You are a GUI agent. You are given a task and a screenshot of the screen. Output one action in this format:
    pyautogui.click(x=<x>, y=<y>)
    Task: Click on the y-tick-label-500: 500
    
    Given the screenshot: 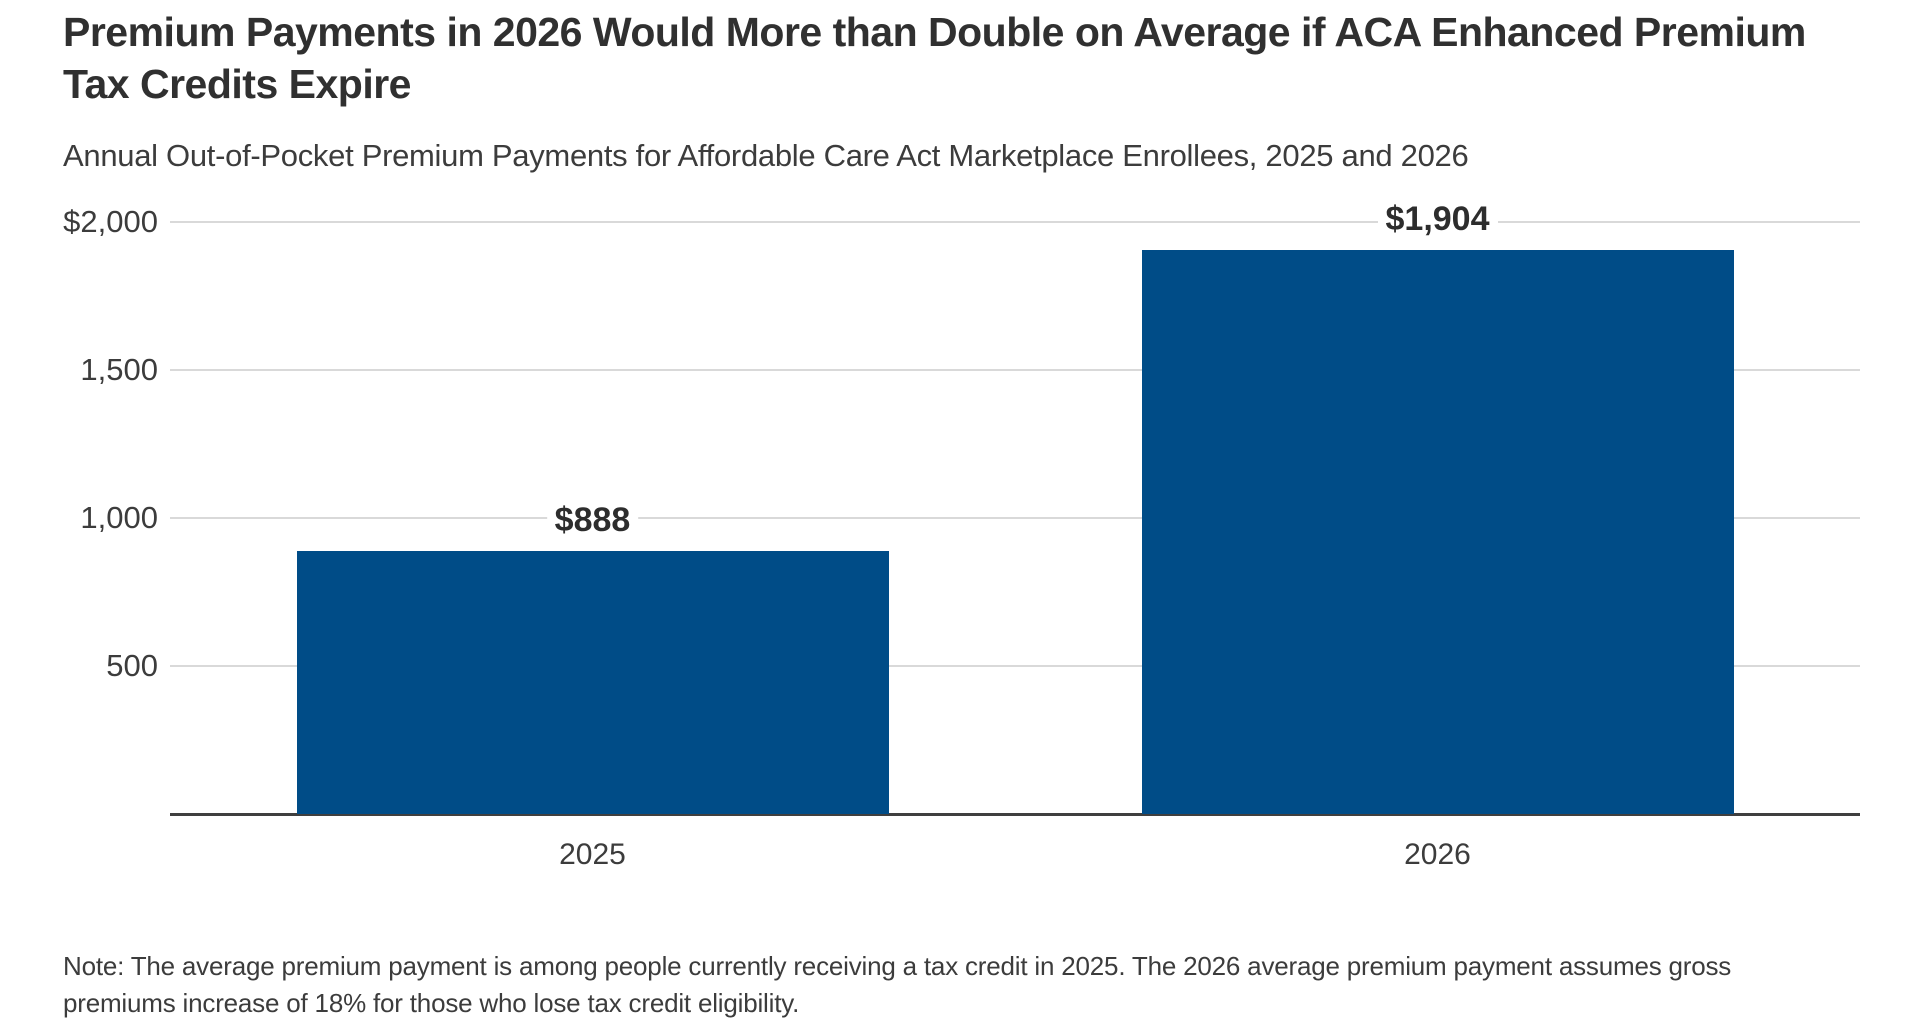 What is the action you would take?
    pyautogui.click(x=132, y=665)
    